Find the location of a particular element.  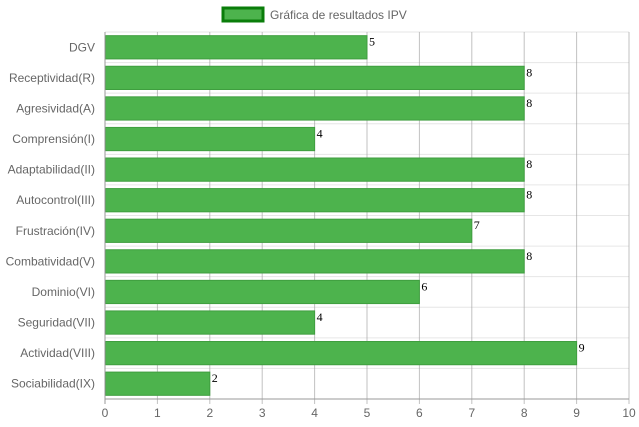

y-category-label: Combatividad(V) is located at coordinates (50, 261).